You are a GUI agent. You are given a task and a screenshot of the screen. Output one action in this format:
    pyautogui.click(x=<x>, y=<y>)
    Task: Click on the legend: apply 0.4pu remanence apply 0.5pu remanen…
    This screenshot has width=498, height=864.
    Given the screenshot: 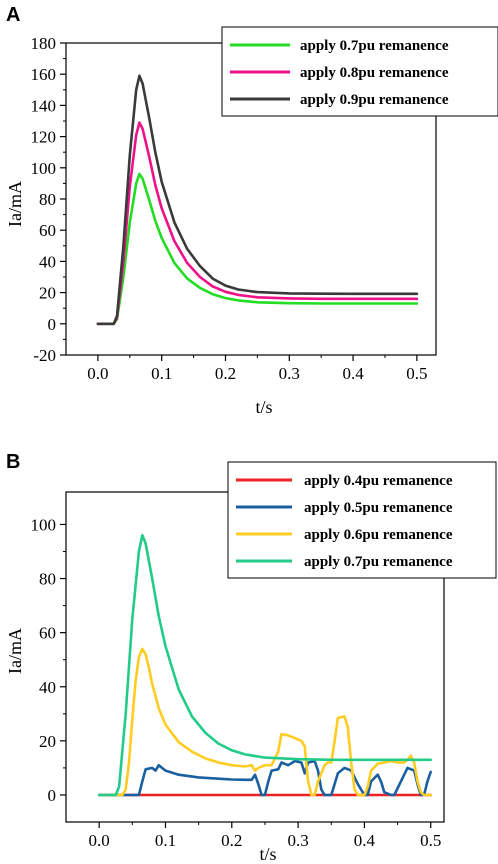 What is the action you would take?
    pyautogui.click(x=362, y=520)
    